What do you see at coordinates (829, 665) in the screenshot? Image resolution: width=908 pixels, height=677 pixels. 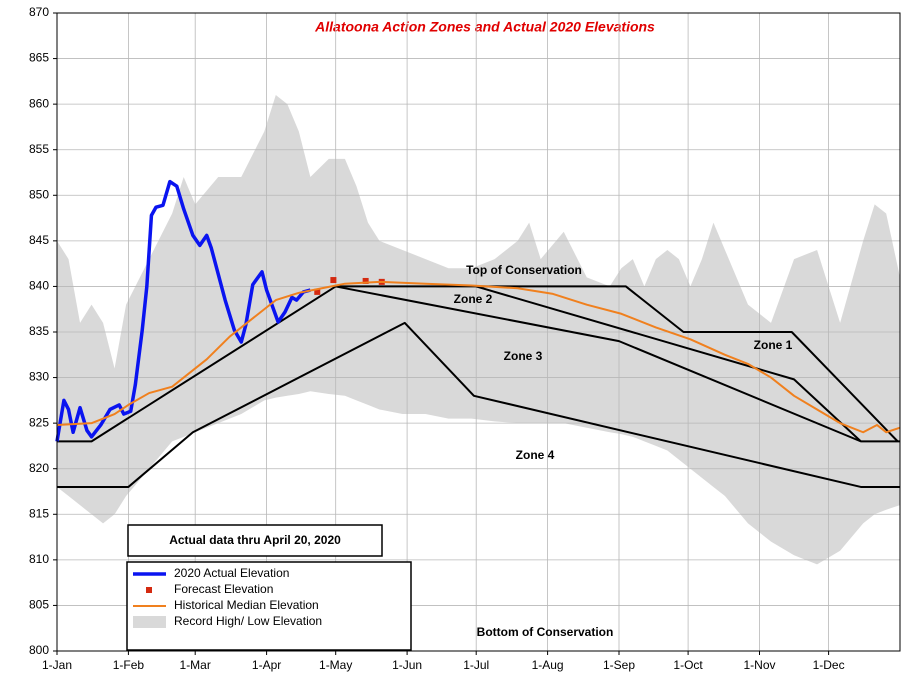 I see `x-tick-label: 1-Dec` at bounding box center [829, 665].